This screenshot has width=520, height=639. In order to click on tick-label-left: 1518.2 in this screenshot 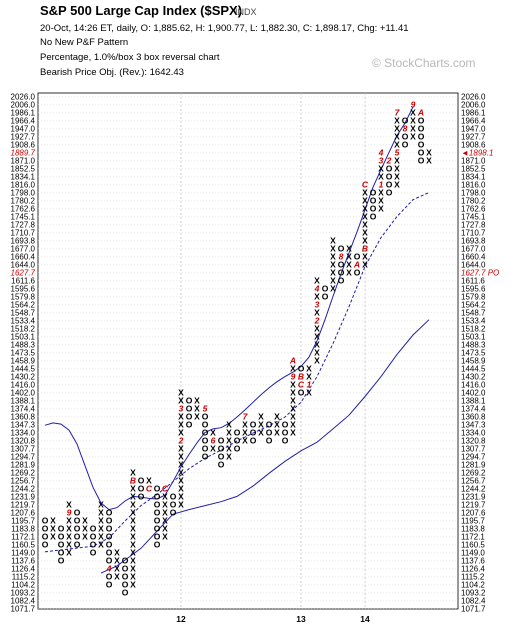, I will do `click(23, 329)`.